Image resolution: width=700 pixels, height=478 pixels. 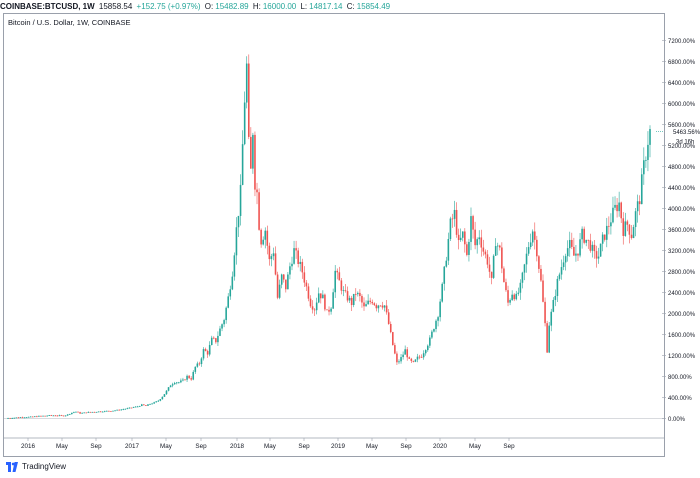 I want to click on footer: TradingView, so click(x=350, y=468).